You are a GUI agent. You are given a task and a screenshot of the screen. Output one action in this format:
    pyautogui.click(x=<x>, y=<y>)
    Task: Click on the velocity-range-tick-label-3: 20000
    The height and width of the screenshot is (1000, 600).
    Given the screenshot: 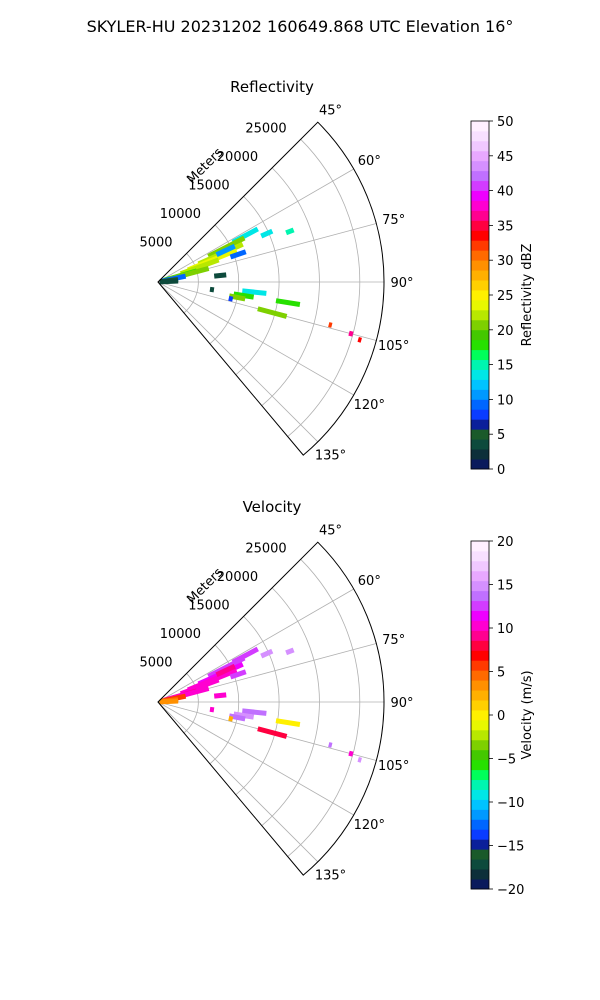 What is the action you would take?
    pyautogui.click(x=237, y=577)
    